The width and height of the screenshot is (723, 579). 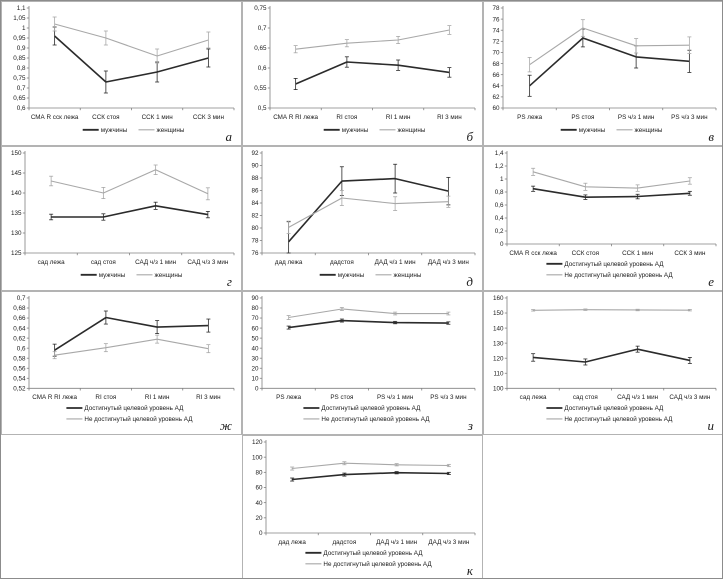 What do you see at coordinates (711, 425) in the screenshot?
I see `panel-letter: и` at bounding box center [711, 425].